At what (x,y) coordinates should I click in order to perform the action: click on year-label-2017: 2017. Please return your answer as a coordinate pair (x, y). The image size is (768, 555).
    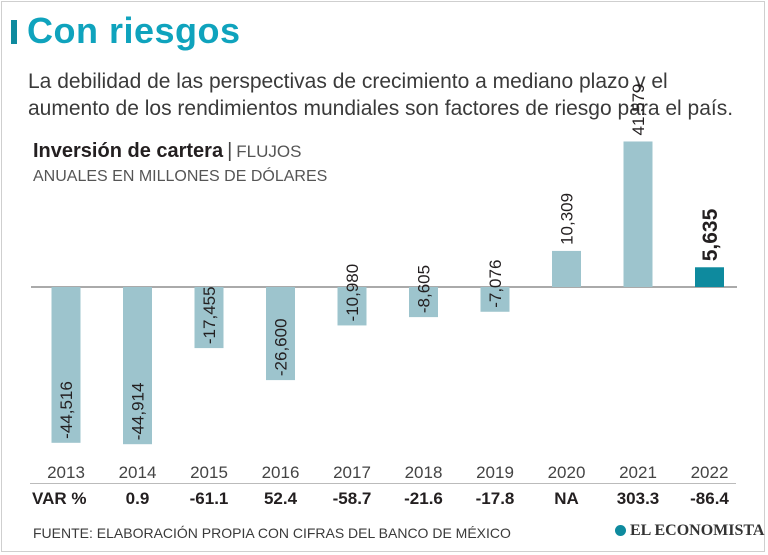
    Looking at the image, I should click on (352, 472).